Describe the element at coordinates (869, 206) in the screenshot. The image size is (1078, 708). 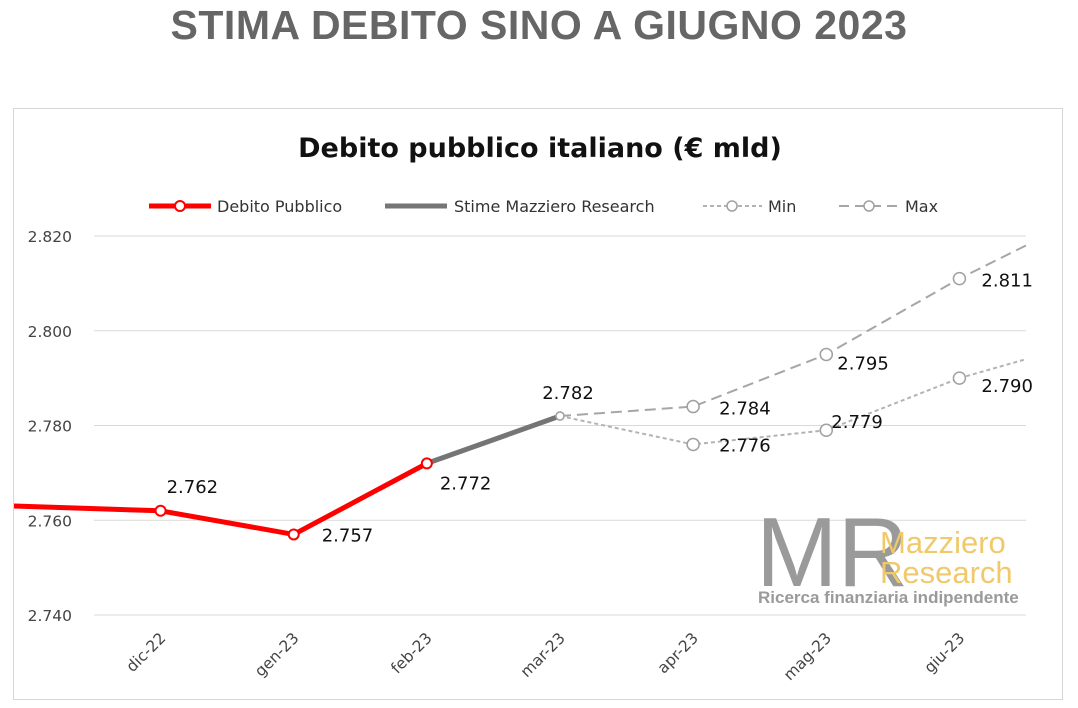
I see `legend-marker-max` at that location.